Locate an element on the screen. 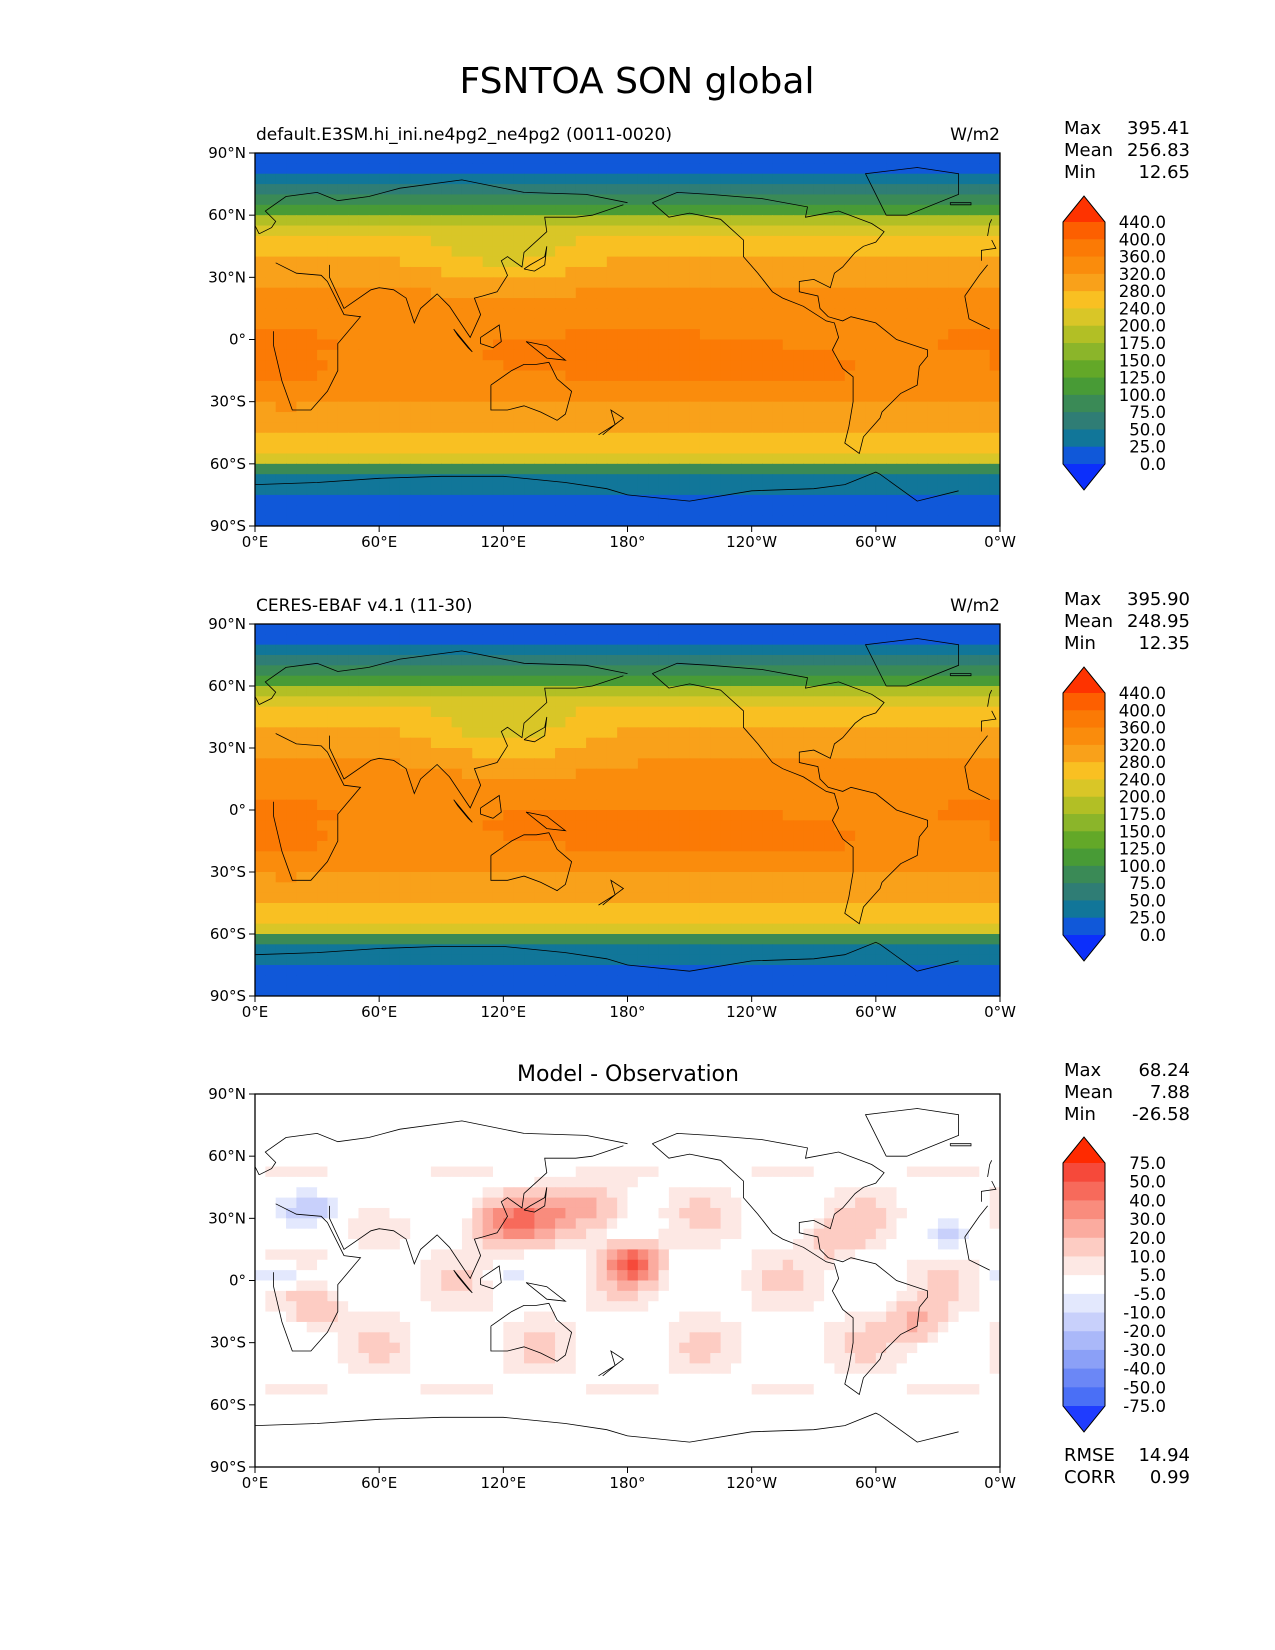 The width and height of the screenshot is (1275, 1650). colorbar-tick-label: 75.0 is located at coordinates (1147, 412).